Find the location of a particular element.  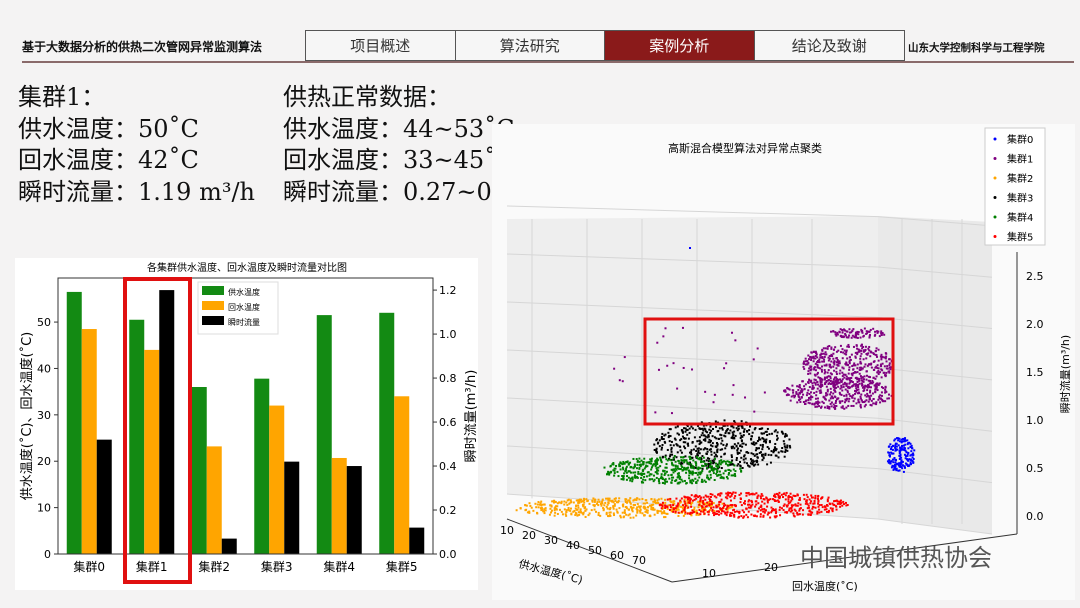

tab-overview: 项目概述 is located at coordinates (381, 45).